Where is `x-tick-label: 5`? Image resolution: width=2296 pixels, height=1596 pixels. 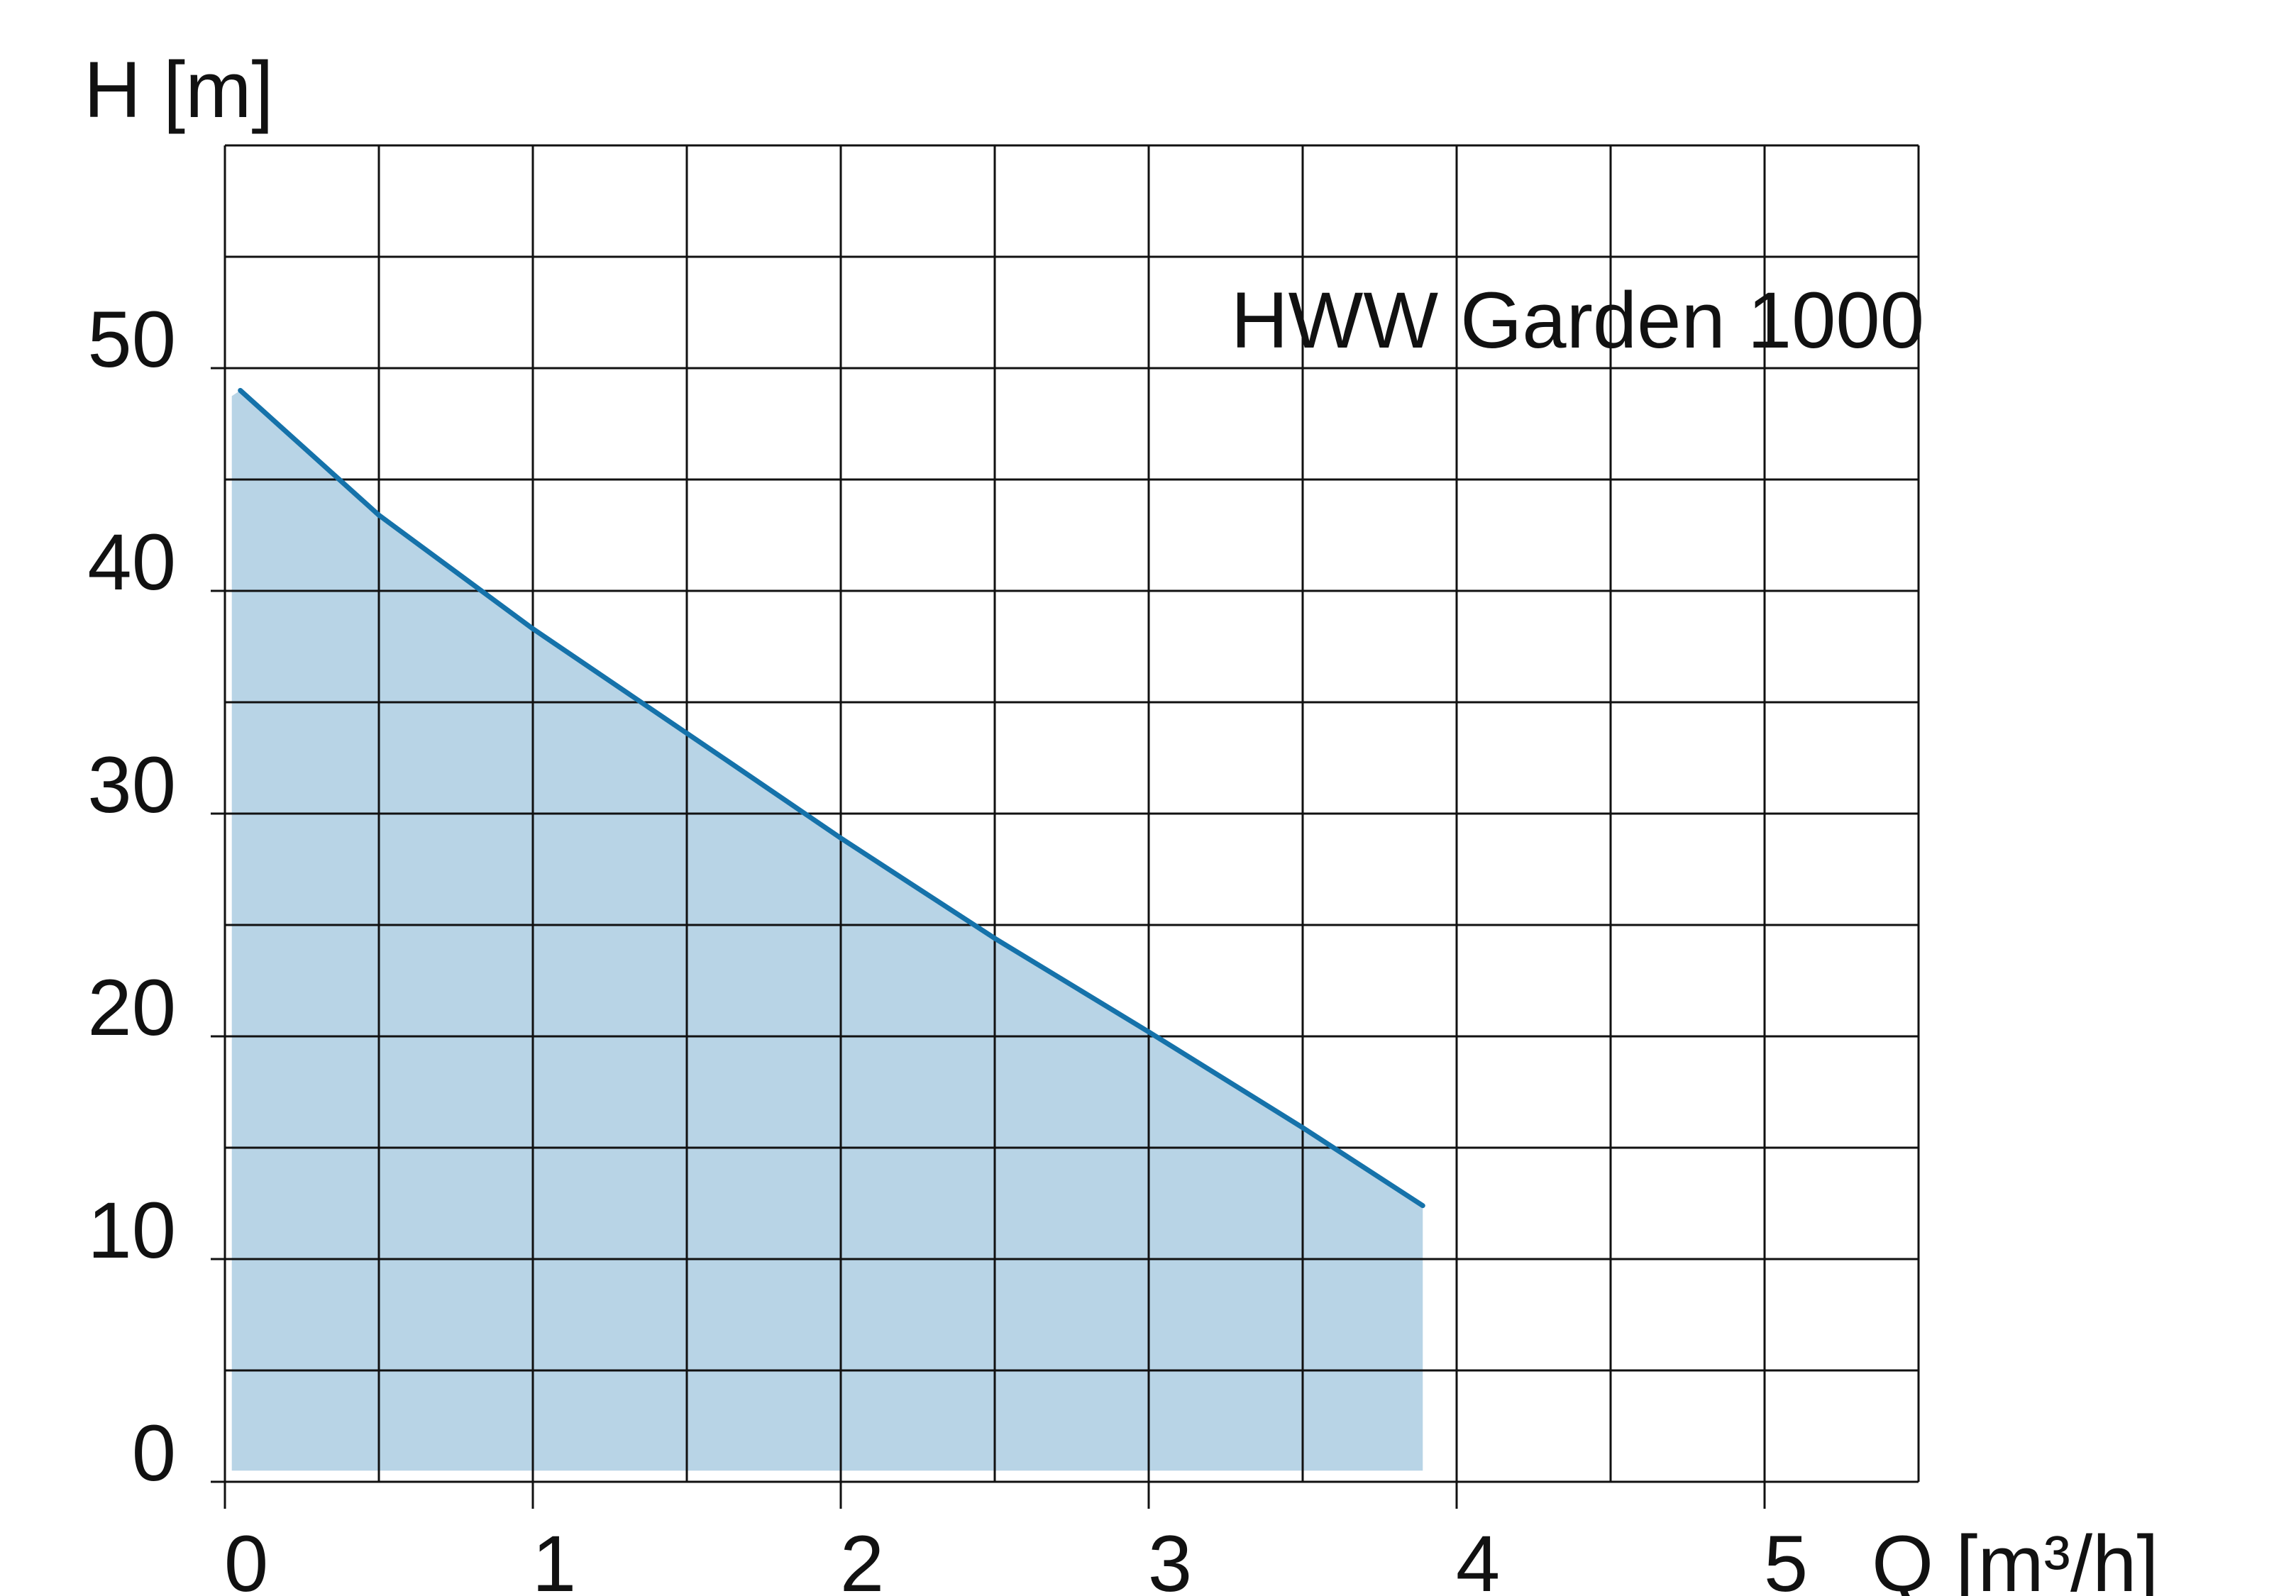
x-tick-label: 5 is located at coordinates (1786, 1557).